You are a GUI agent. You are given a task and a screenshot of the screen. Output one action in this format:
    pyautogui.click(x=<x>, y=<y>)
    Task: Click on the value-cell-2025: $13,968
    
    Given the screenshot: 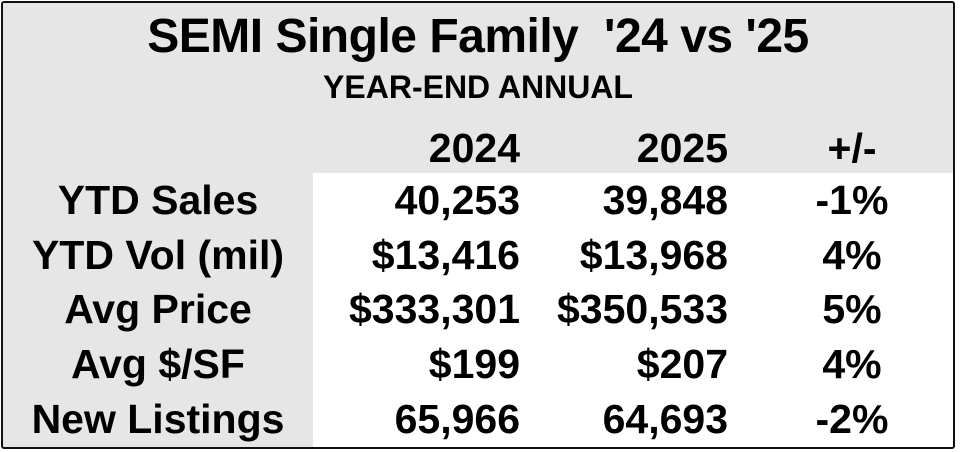 What is the action you would take?
    pyautogui.click(x=627, y=255)
    